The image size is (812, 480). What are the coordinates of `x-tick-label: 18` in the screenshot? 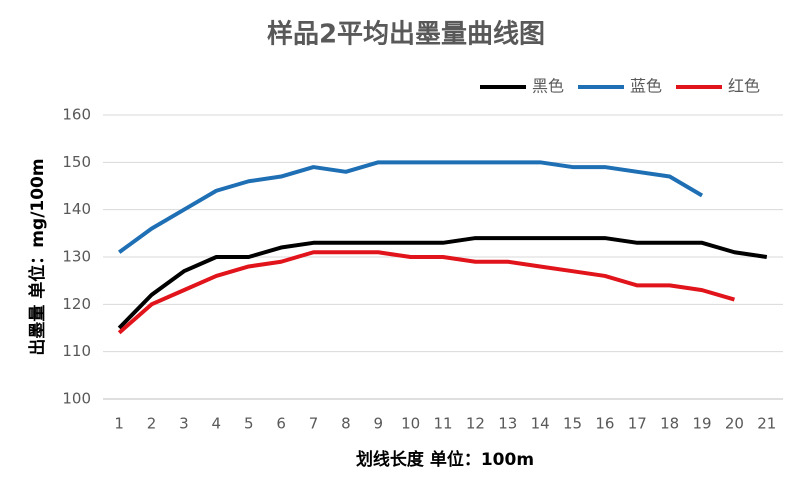 It's located at (669, 424).